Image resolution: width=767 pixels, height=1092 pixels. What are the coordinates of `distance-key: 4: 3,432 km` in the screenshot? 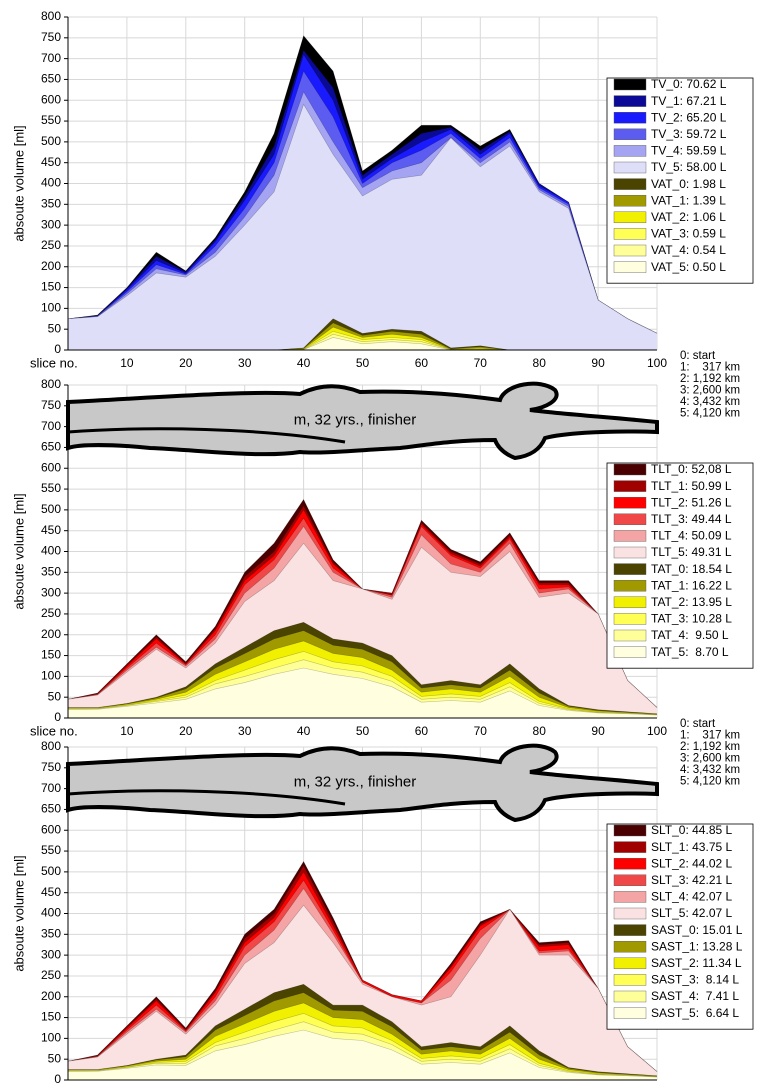 It's located at (710, 402).